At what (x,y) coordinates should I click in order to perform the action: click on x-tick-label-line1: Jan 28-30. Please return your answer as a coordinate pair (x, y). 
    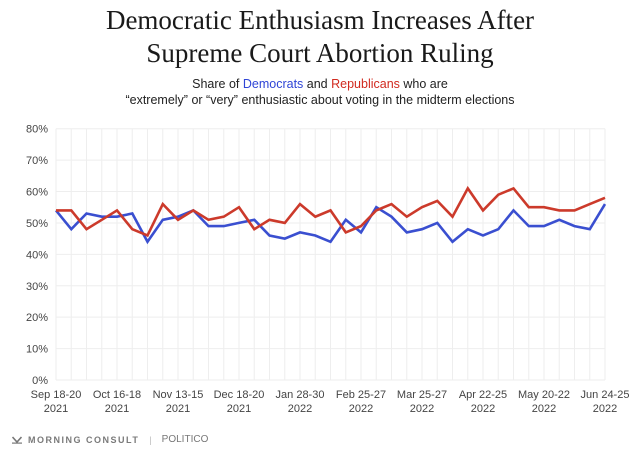
    Looking at the image, I should click on (300, 395).